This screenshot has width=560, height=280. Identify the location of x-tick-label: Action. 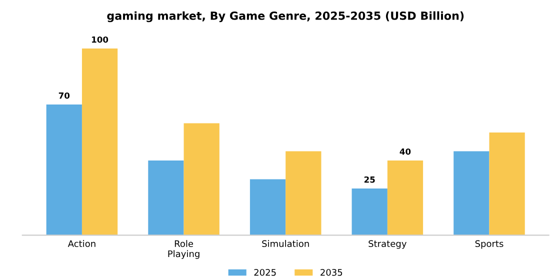
(82, 244).